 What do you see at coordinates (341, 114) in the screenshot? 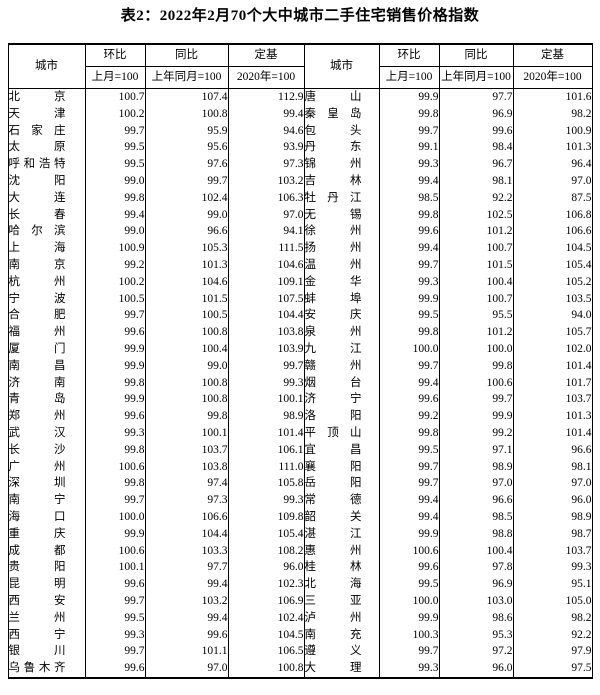
I see `city-name-cell: 秦皇岛` at bounding box center [341, 114].